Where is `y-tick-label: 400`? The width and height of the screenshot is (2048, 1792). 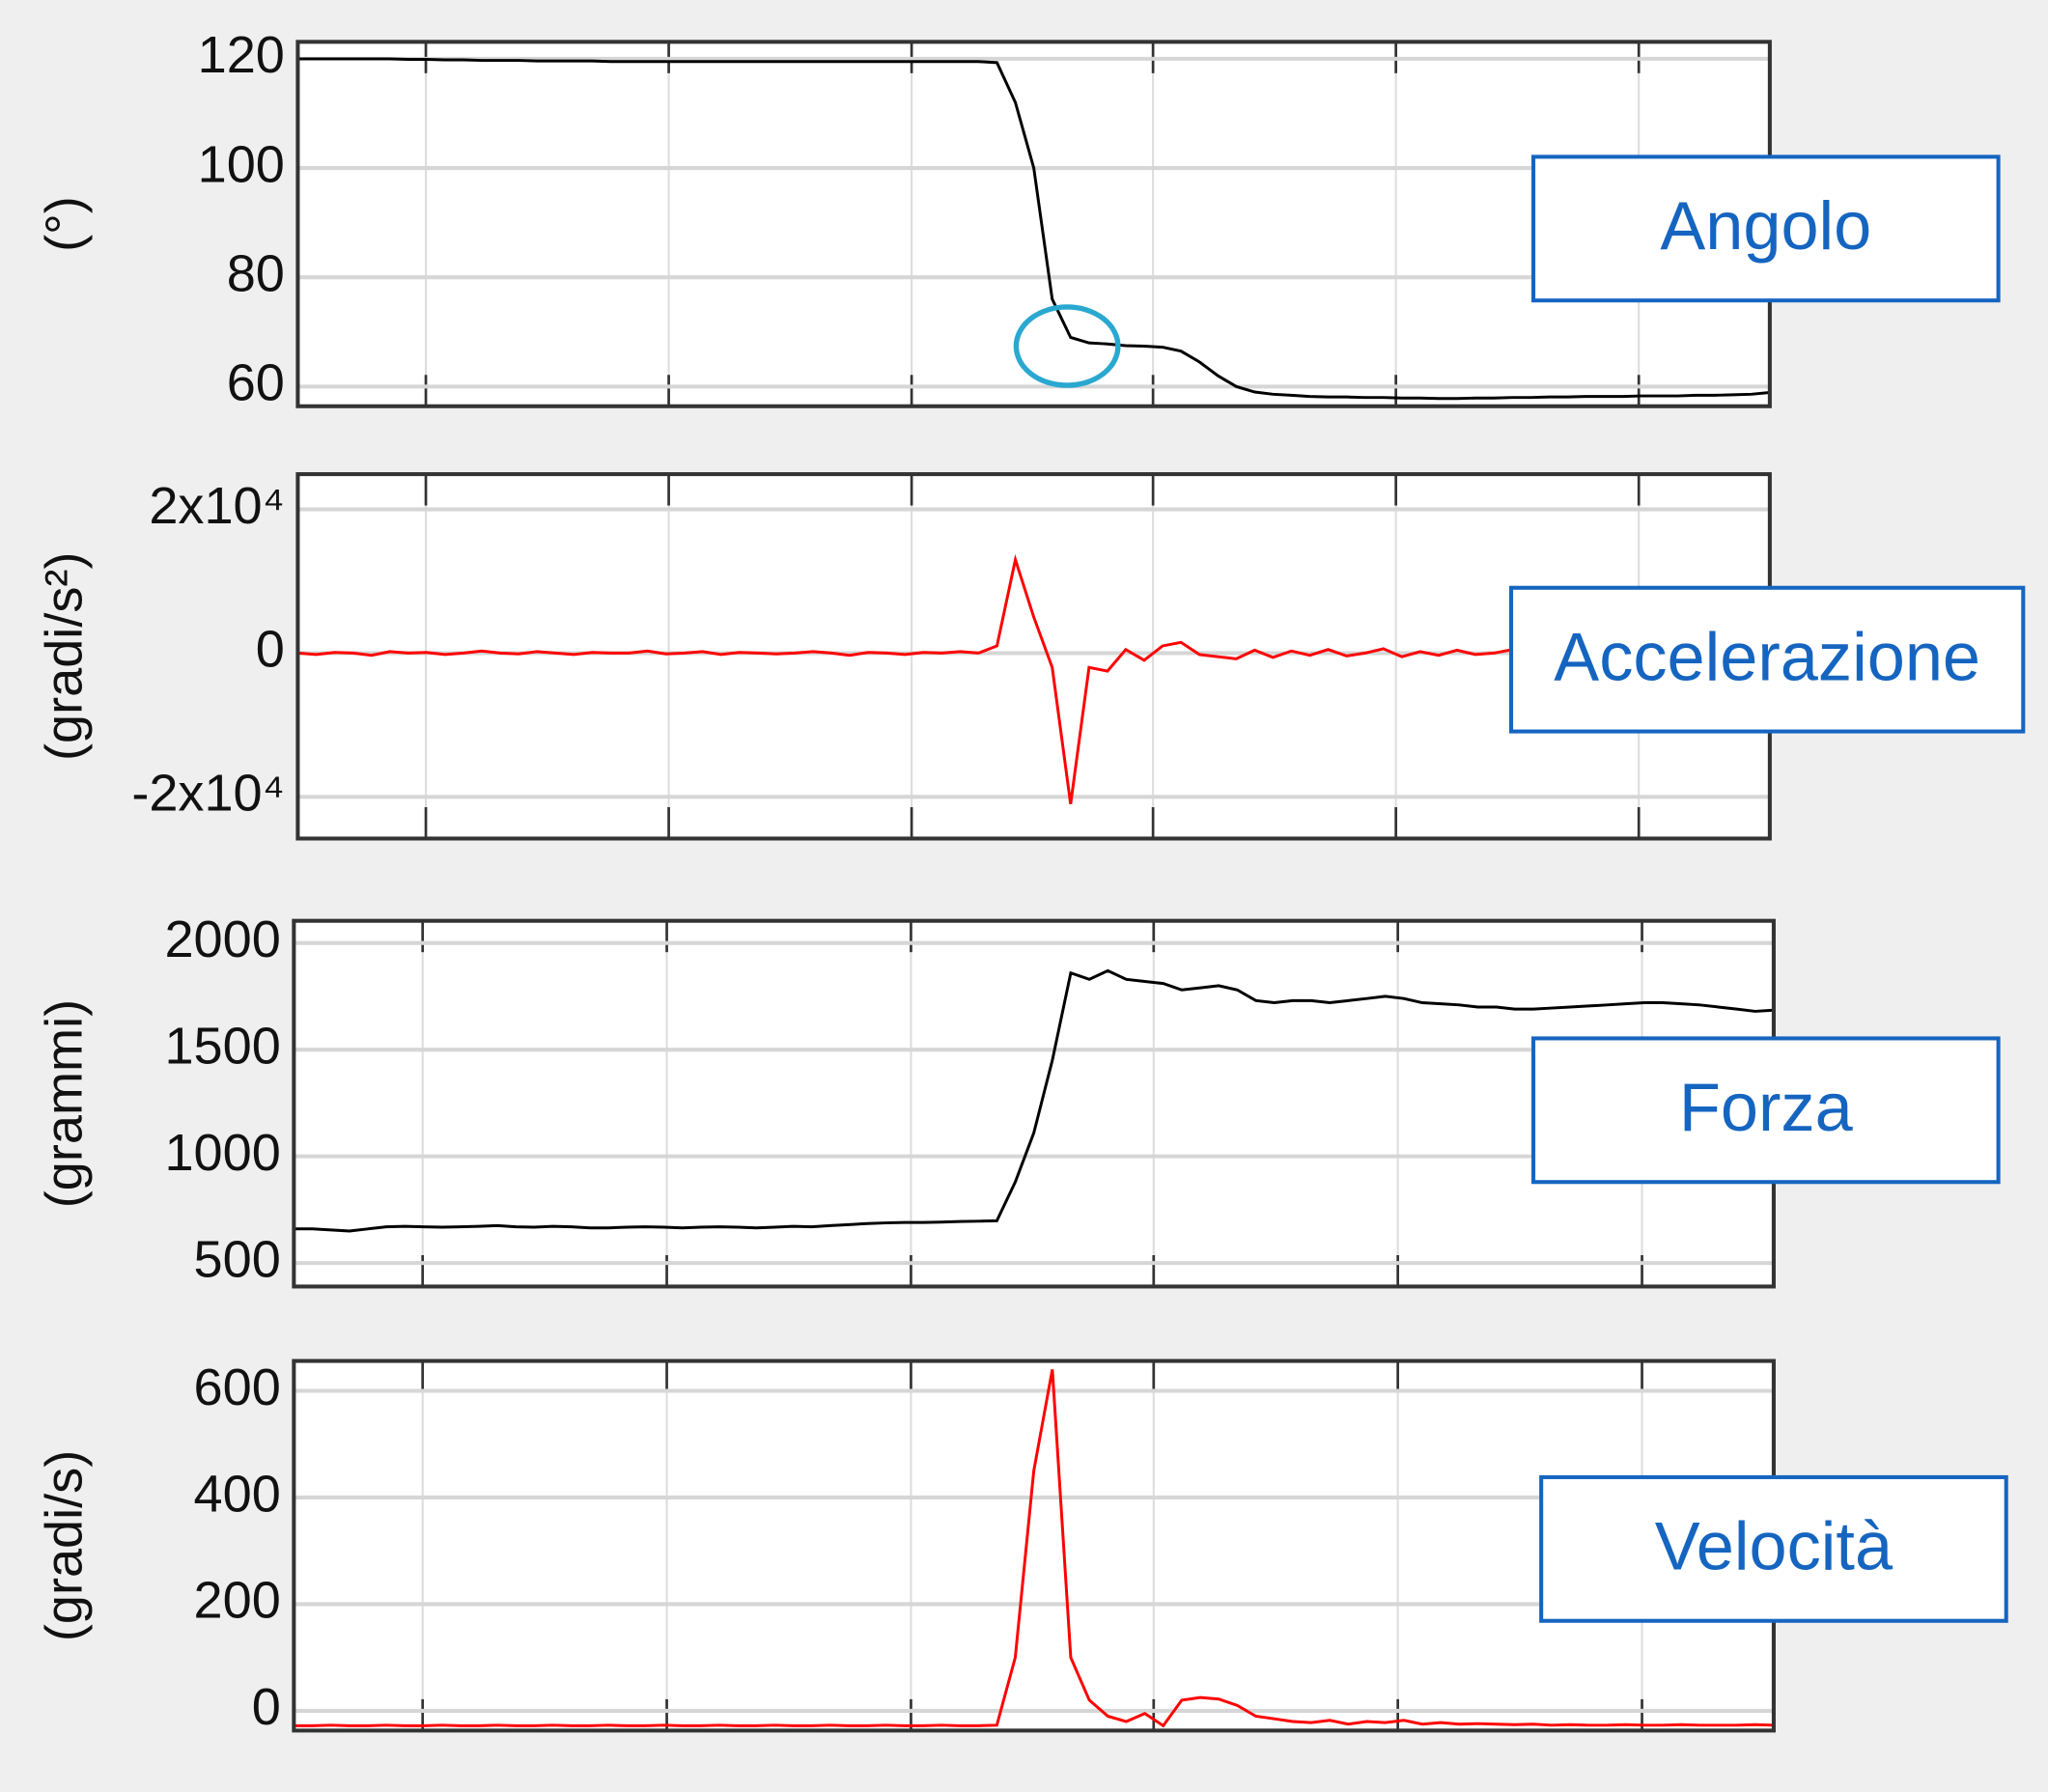 y-tick-label: 400 is located at coordinates (237, 1494).